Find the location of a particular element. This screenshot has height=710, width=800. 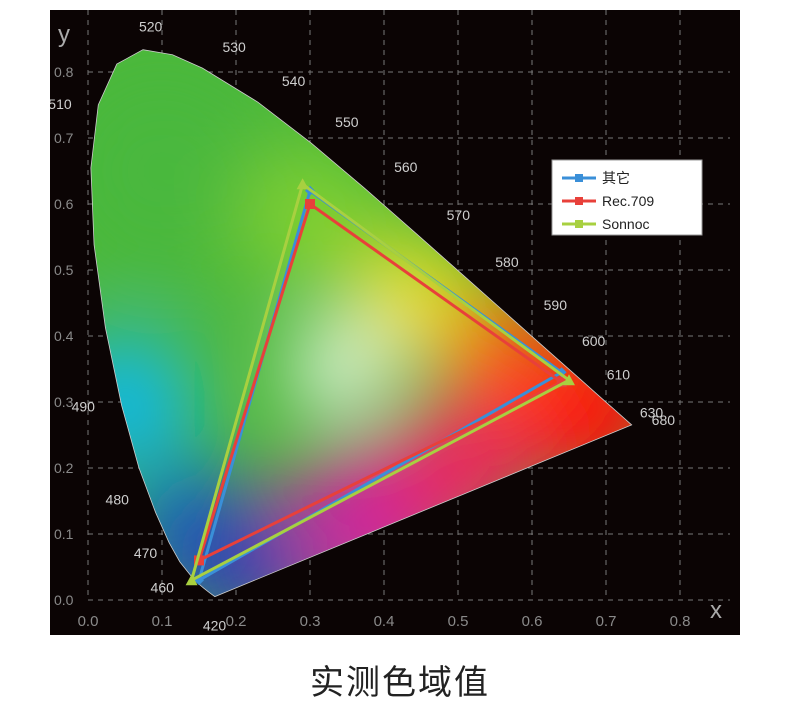

y-tick-label: 0.5 is located at coordinates (64, 270).